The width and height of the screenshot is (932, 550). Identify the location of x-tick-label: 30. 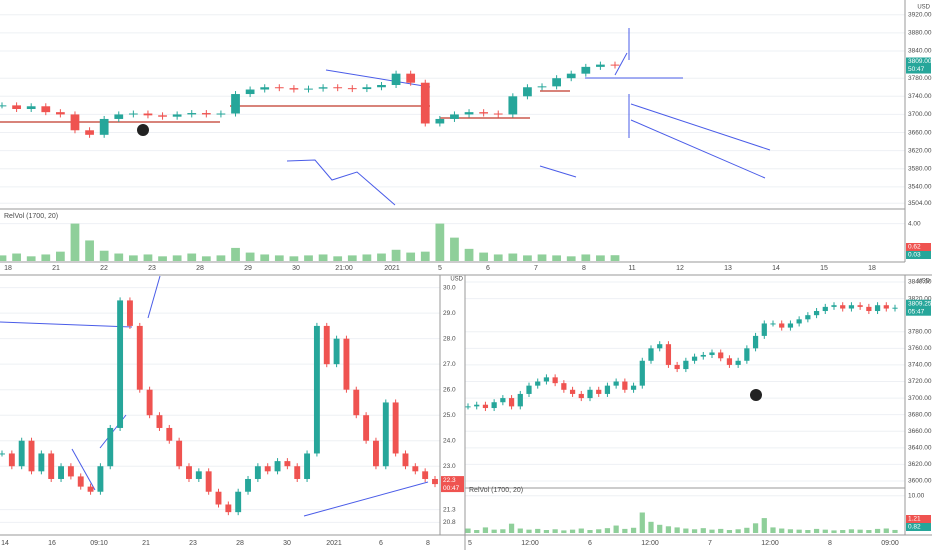
(296, 268).